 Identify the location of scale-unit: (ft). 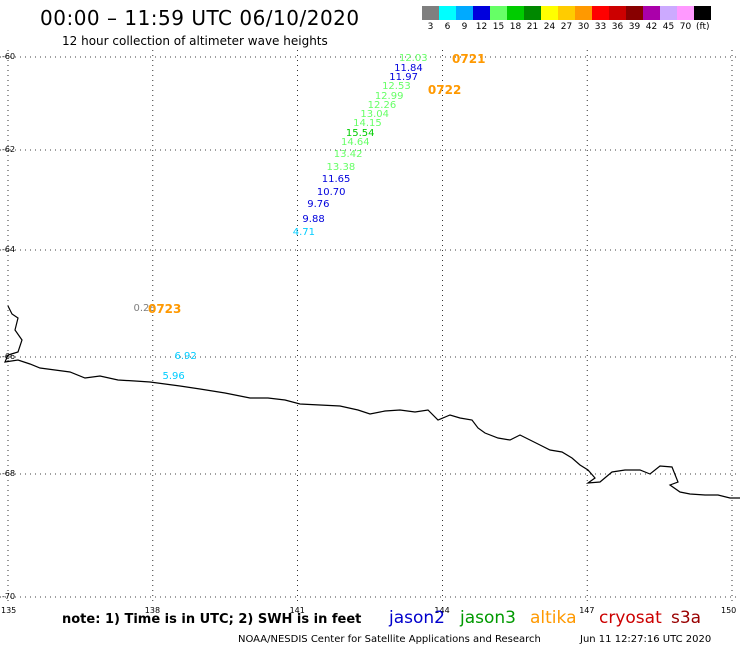
(703, 27).